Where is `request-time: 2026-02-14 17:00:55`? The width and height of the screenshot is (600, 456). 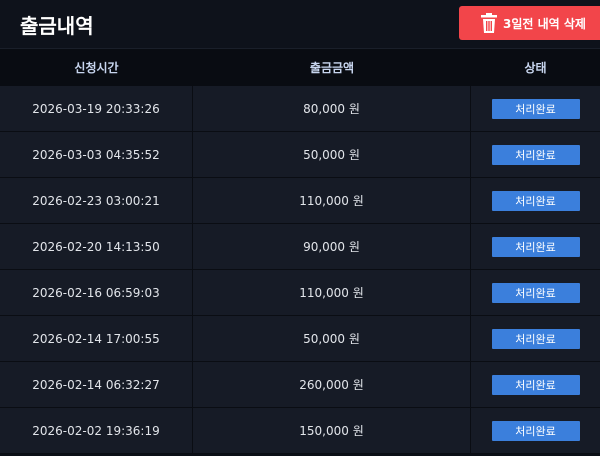
request-time: 2026-02-14 17:00:55 is located at coordinates (96, 338).